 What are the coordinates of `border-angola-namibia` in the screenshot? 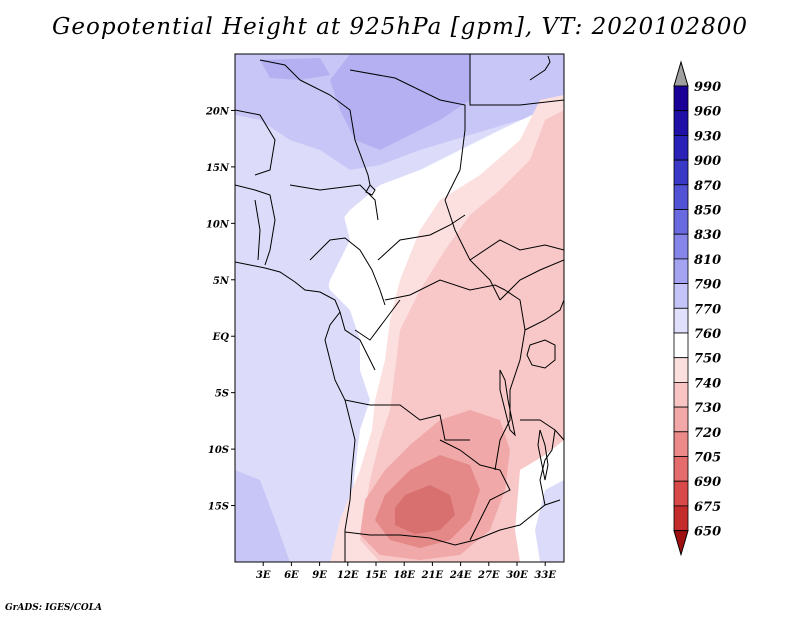 It's located at (410, 538).